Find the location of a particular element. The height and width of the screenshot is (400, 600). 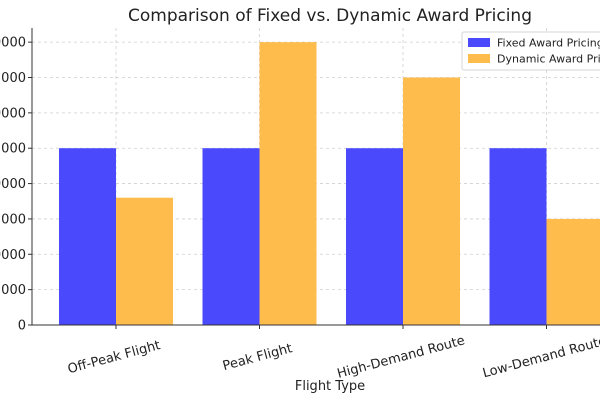

y-tick-label: 30000 is located at coordinates (13, 113).